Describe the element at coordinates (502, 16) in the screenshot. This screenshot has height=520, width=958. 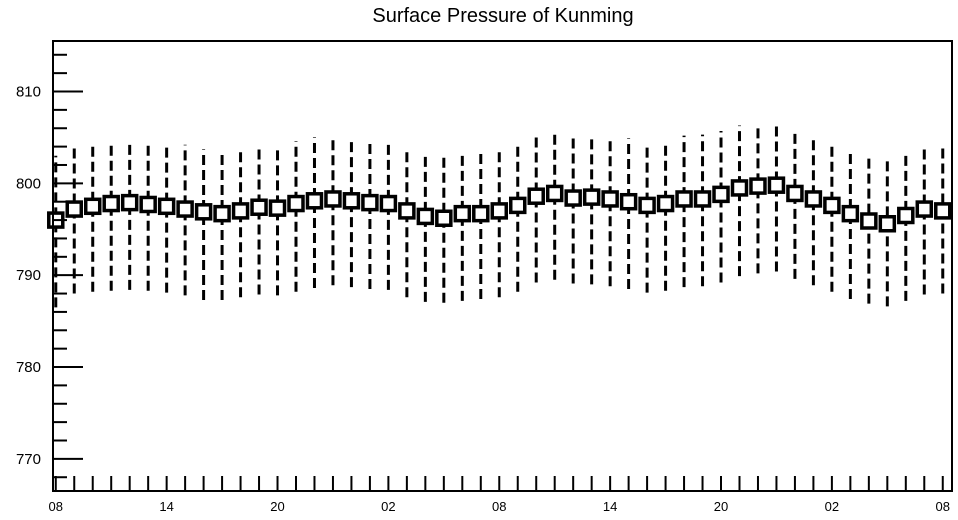
I see `chart-title: Surface Pressure of Kunming` at that location.